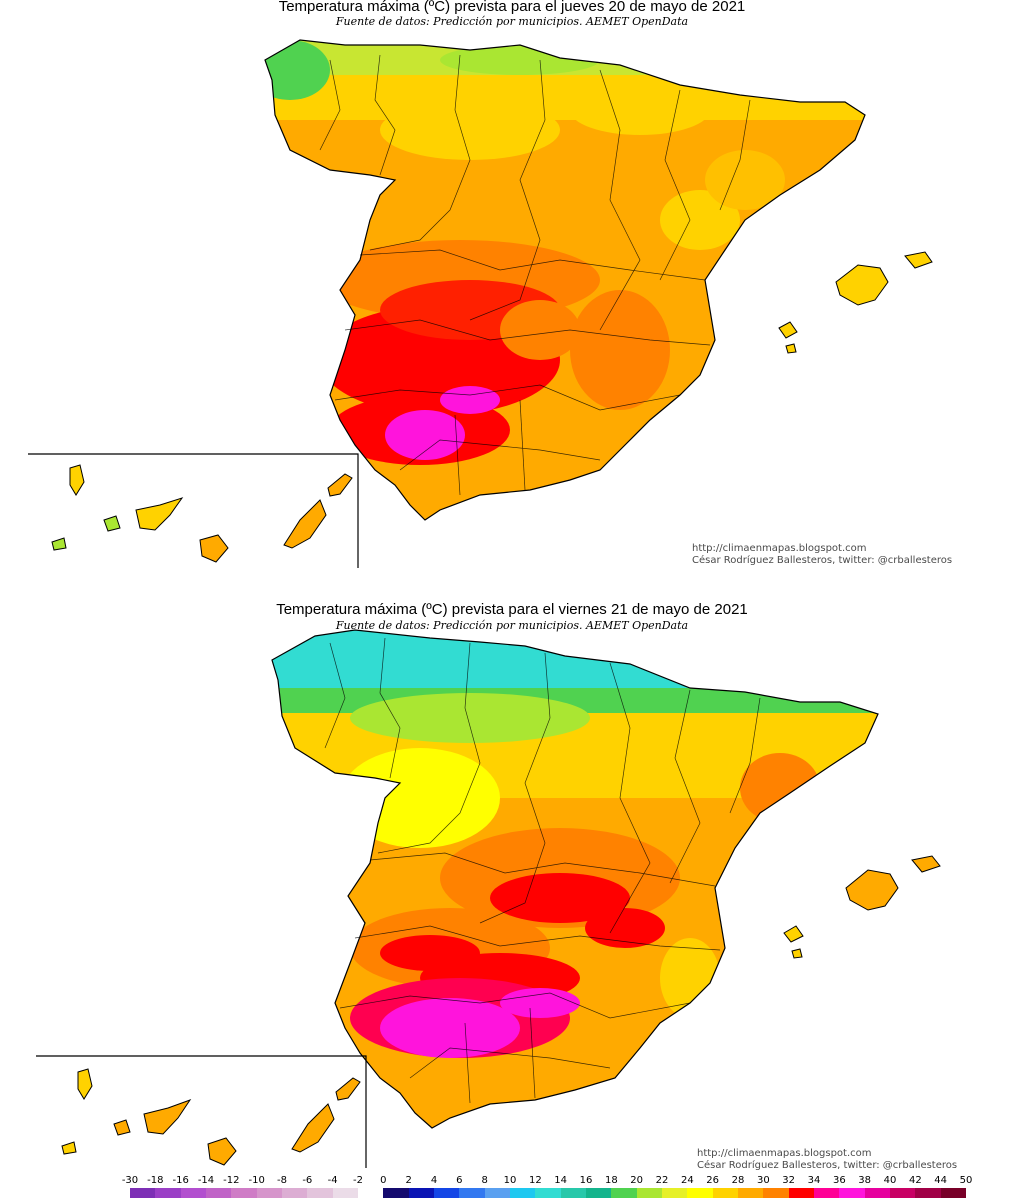  I want to click on legend-label: -18, so click(155, 1180).